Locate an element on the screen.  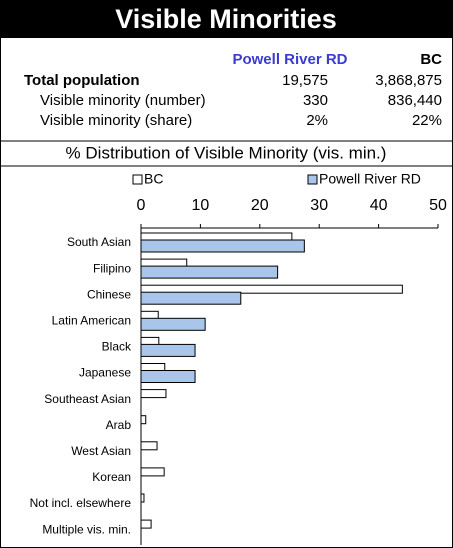
category-label: West Asian is located at coordinates (101, 451).